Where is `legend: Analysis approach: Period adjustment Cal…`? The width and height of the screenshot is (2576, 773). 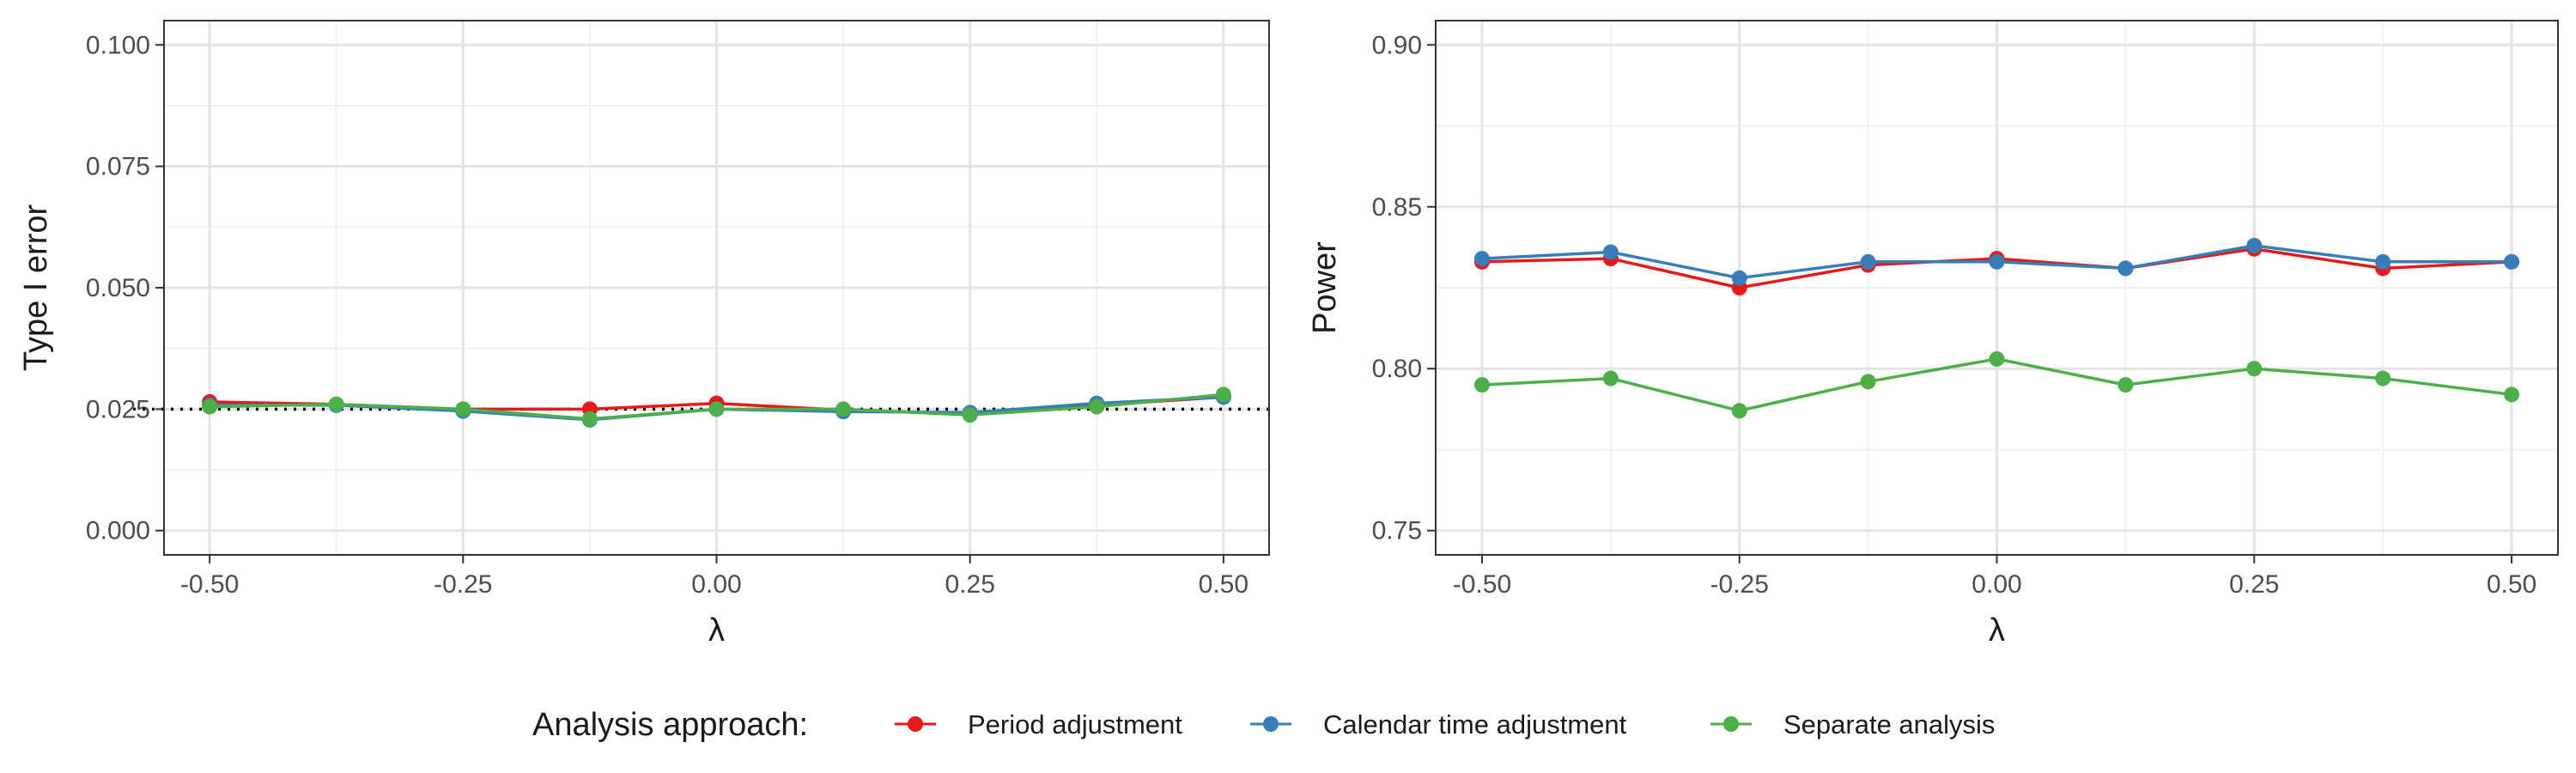
legend: Analysis approach: Period adjustment Cal… is located at coordinates (1263, 725).